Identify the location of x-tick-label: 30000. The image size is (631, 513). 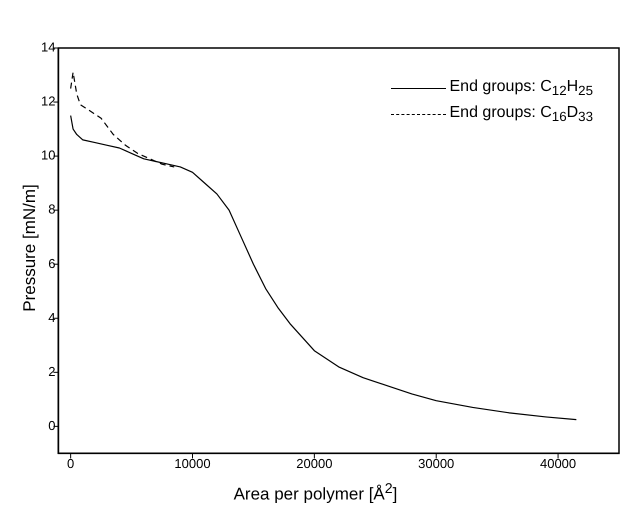
(436, 463).